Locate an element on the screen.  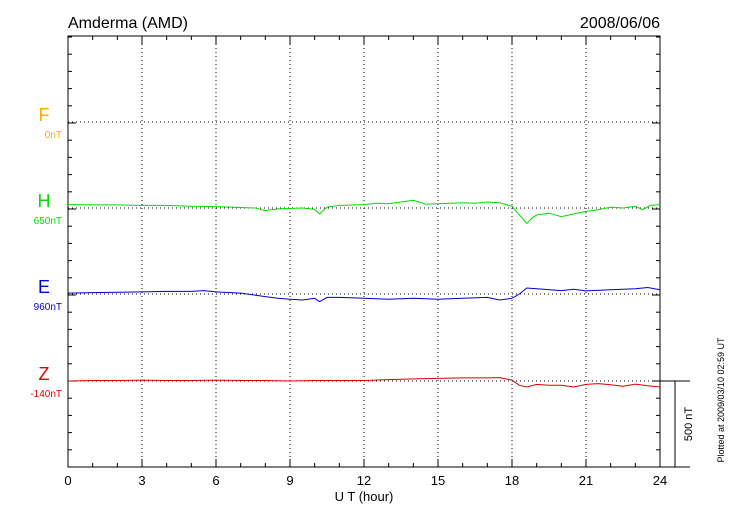
component-baseline-Z: -140nT is located at coordinates (46, 394).